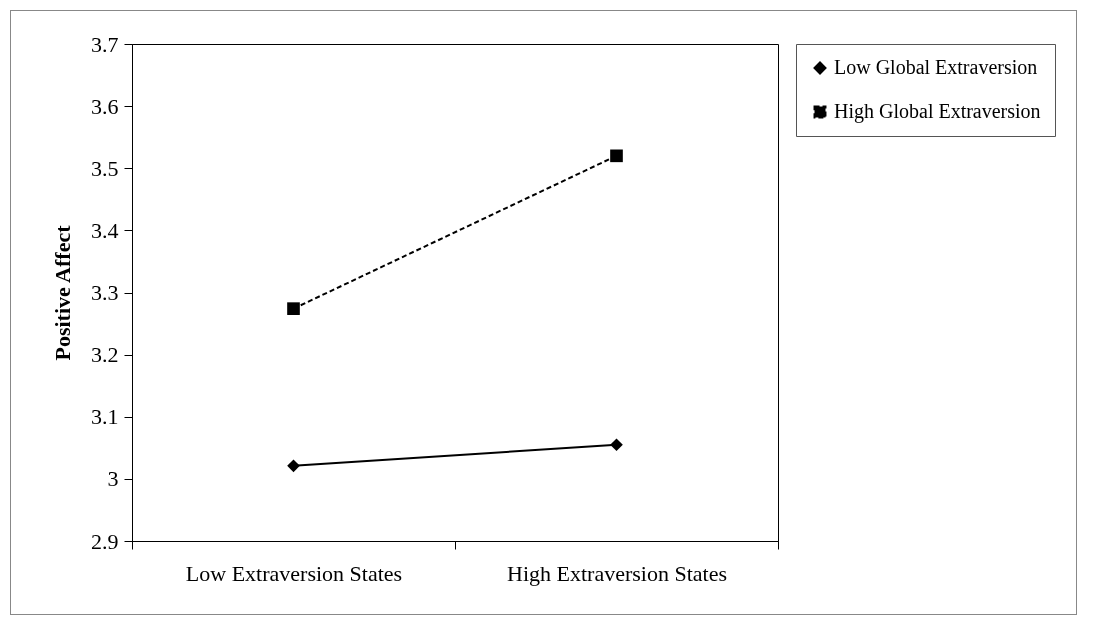 Image resolution: width=1110 pixels, height=643 pixels. What do you see at coordinates (936, 67) in the screenshot?
I see `legend-label: Low Global Extraversion` at bounding box center [936, 67].